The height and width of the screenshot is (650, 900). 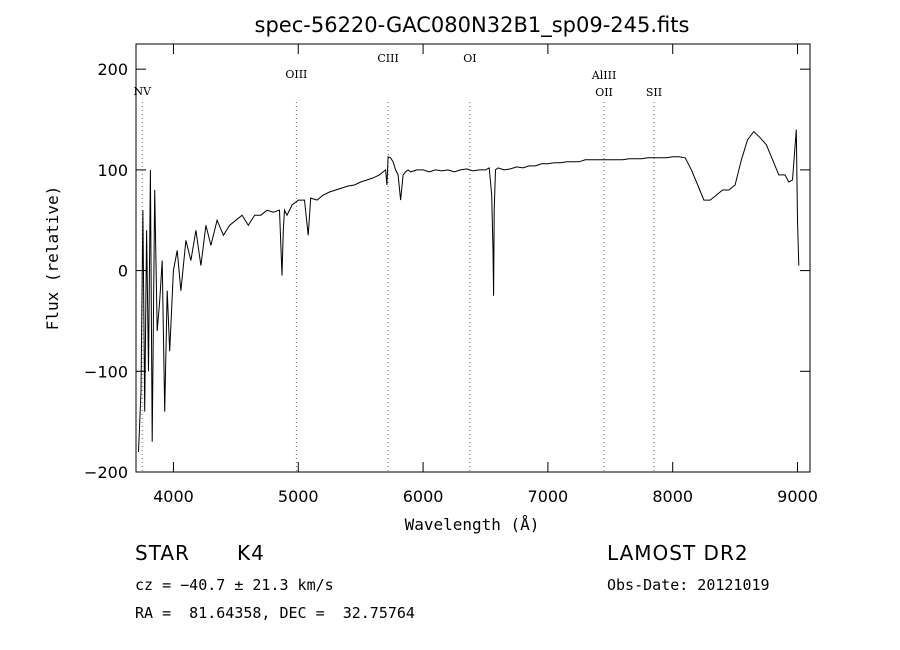 I want to click on x-tick-label: 9000, so click(x=797, y=496).